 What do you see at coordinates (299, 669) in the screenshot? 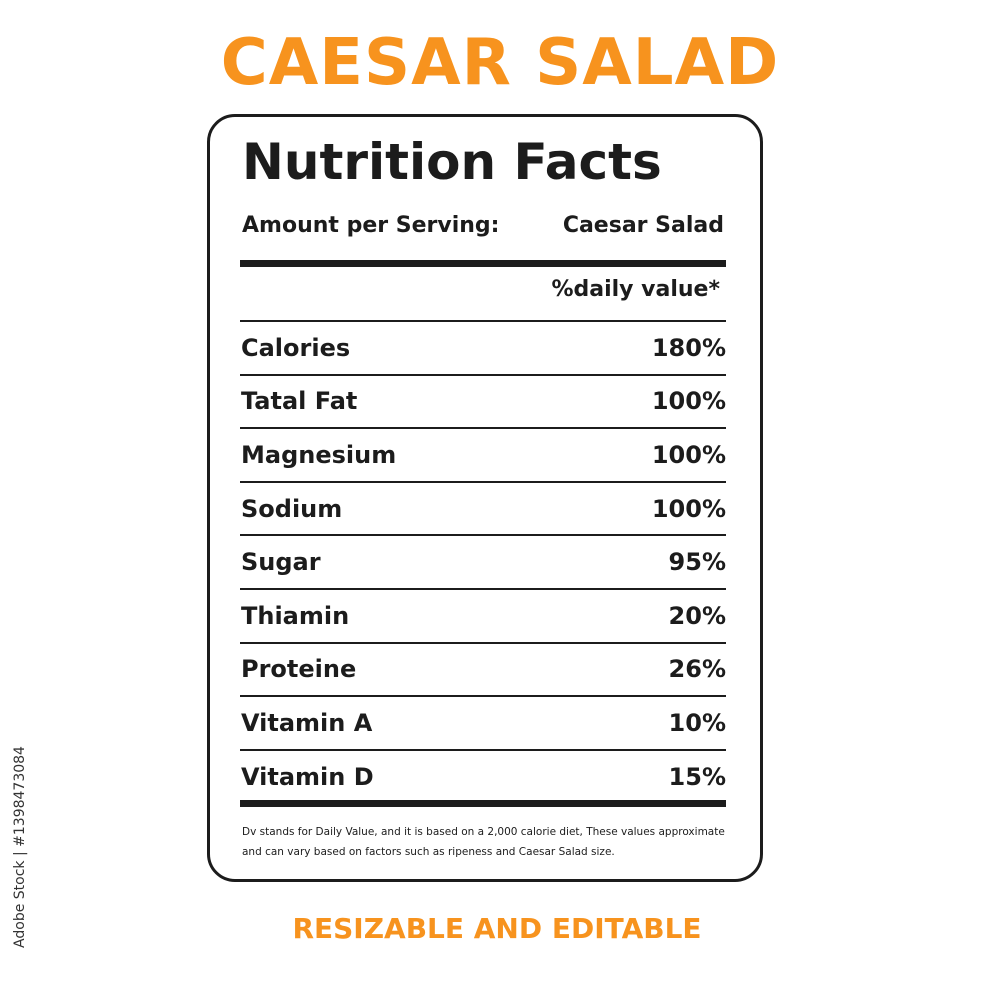
I see `nutrient-name: Proteine` at bounding box center [299, 669].